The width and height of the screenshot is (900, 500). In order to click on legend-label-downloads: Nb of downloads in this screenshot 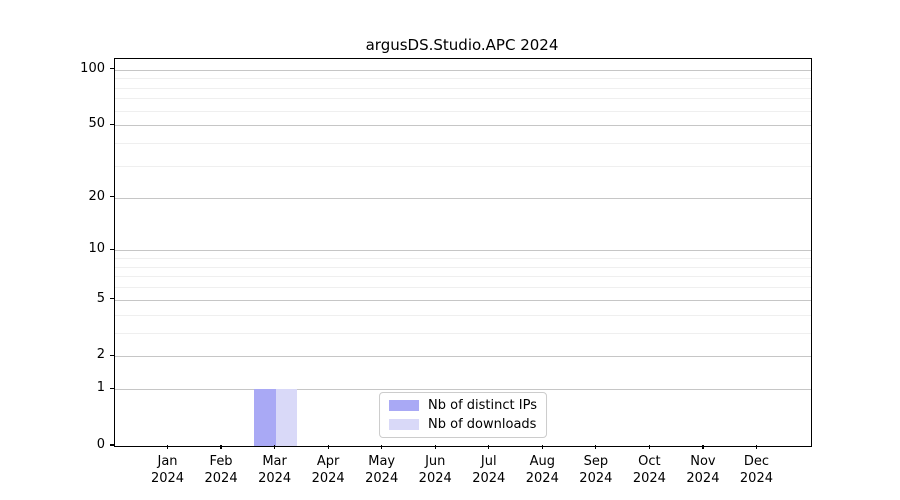, I will do `click(482, 424)`.